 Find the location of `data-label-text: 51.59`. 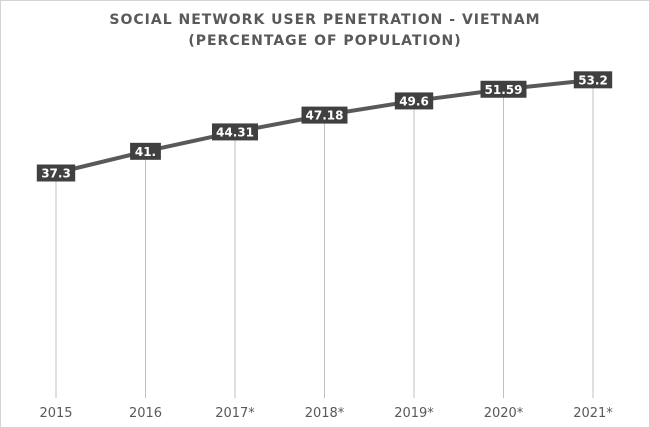

data-label-text: 51.59 is located at coordinates (504, 90).